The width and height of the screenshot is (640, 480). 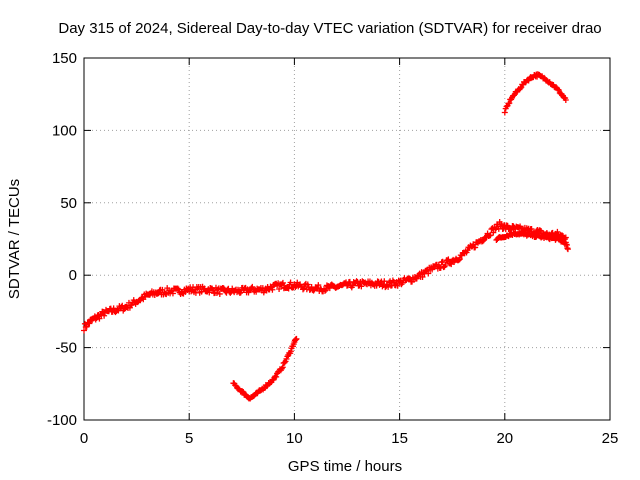 What do you see at coordinates (532, 241) in the screenshot?
I see `series-lower-band` at bounding box center [532, 241].